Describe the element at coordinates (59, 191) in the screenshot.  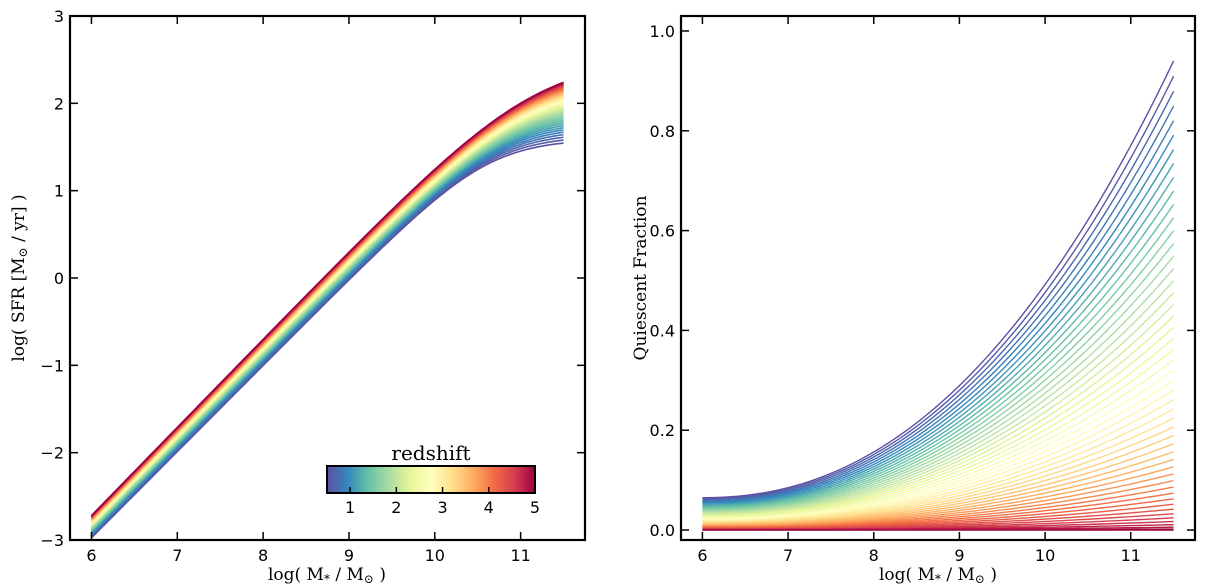
I see `sfr-ytick-label: 1` at that location.